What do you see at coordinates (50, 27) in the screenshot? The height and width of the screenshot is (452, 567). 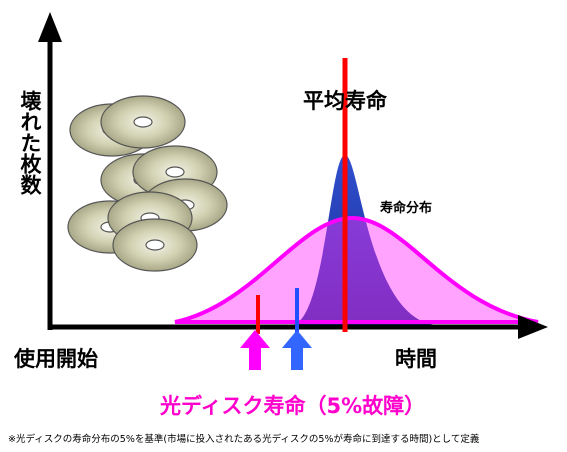 I see `y-arrow` at bounding box center [50, 27].